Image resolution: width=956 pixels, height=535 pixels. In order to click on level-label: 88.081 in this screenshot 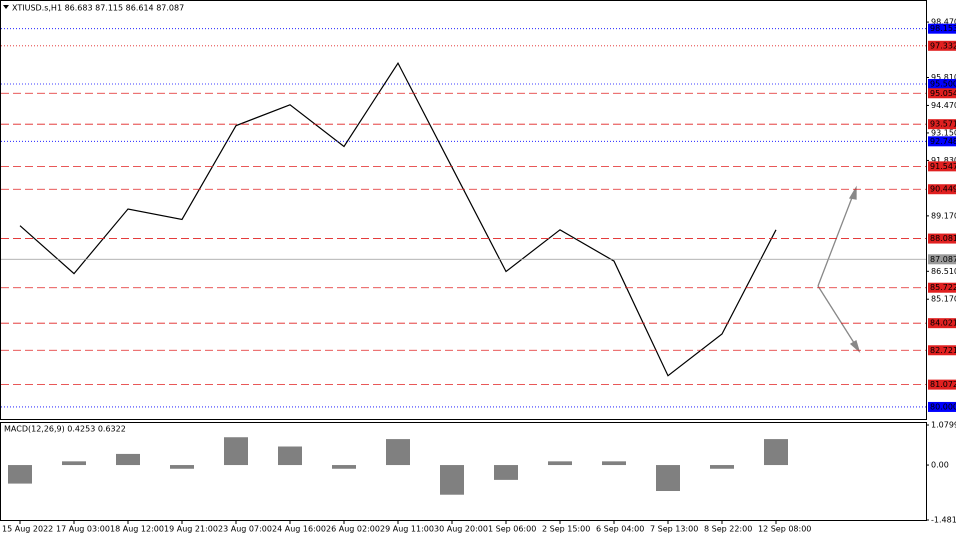, I will do `click(943, 238)`.